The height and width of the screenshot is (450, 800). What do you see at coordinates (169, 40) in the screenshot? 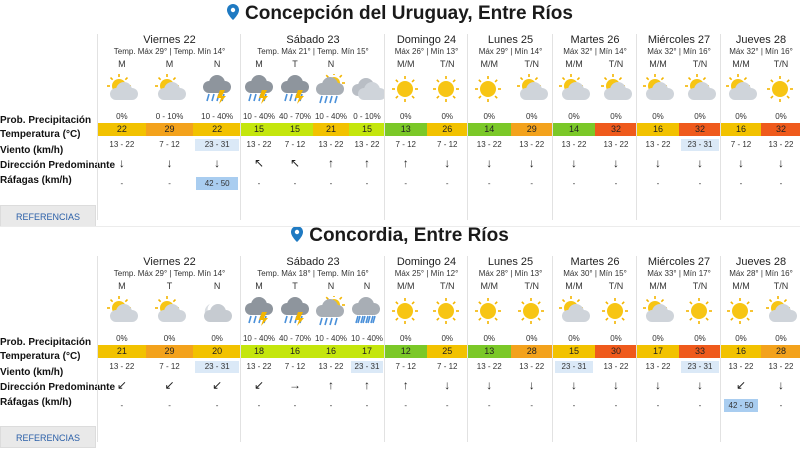
I see `day-name: Viernes 22` at bounding box center [169, 40].